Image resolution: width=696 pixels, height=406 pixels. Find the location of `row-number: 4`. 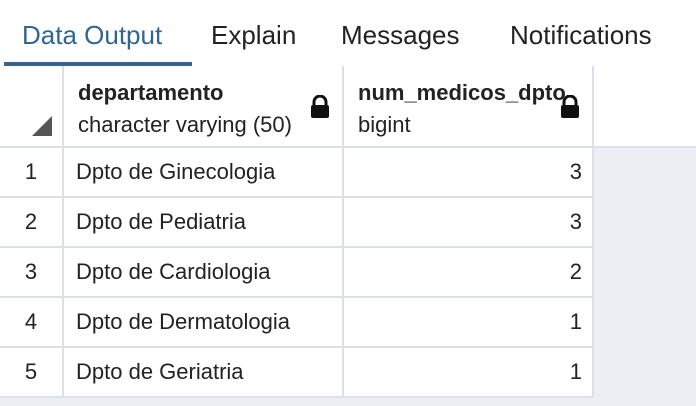

row-number: 4 is located at coordinates (32, 323).